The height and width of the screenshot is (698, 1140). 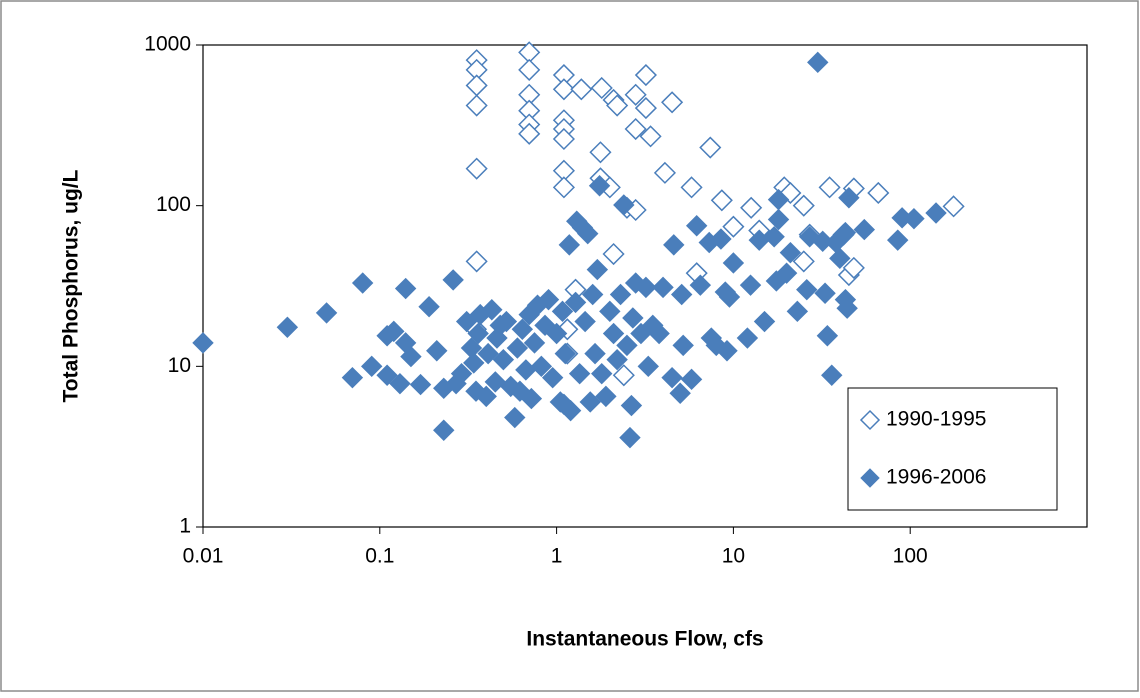 What do you see at coordinates (173, 204) in the screenshot?
I see `y-tick-label: 100` at bounding box center [173, 204].